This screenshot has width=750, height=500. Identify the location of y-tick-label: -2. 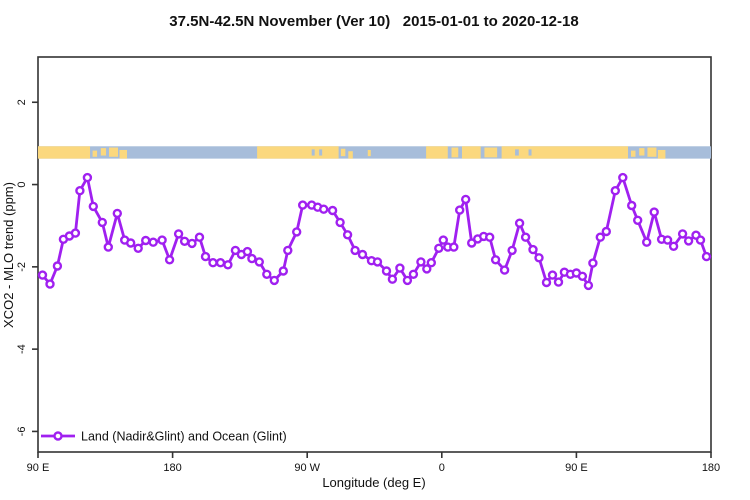
(22, 267).